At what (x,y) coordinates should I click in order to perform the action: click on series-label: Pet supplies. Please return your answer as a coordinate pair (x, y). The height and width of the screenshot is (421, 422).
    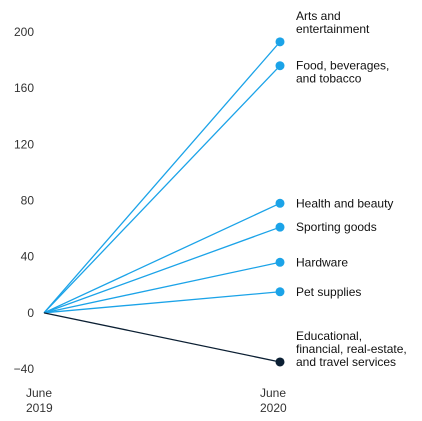
    Looking at the image, I should click on (328, 292).